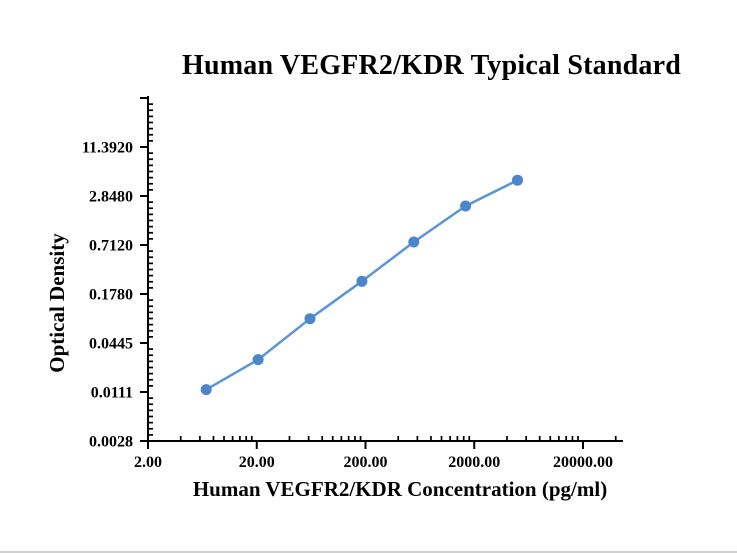  Describe the element at coordinates (112, 393) in the screenshot. I see `y-tick-label: 0.0111` at that location.